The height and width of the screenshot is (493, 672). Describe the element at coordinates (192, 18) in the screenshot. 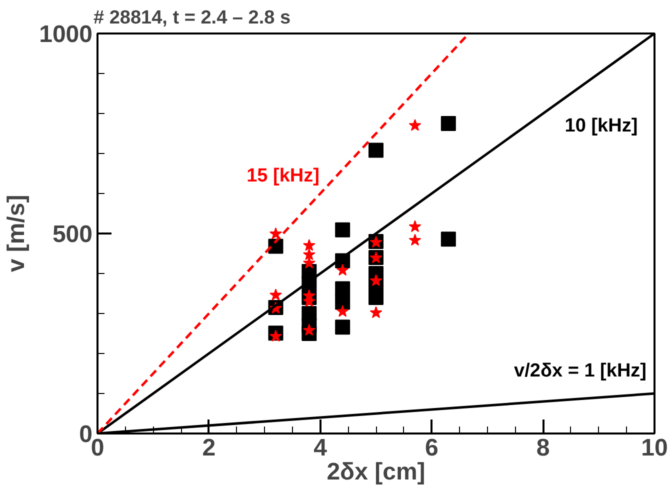

I see `chart-title: # 28814, t = 2.4 – 2.8 s` at that location.